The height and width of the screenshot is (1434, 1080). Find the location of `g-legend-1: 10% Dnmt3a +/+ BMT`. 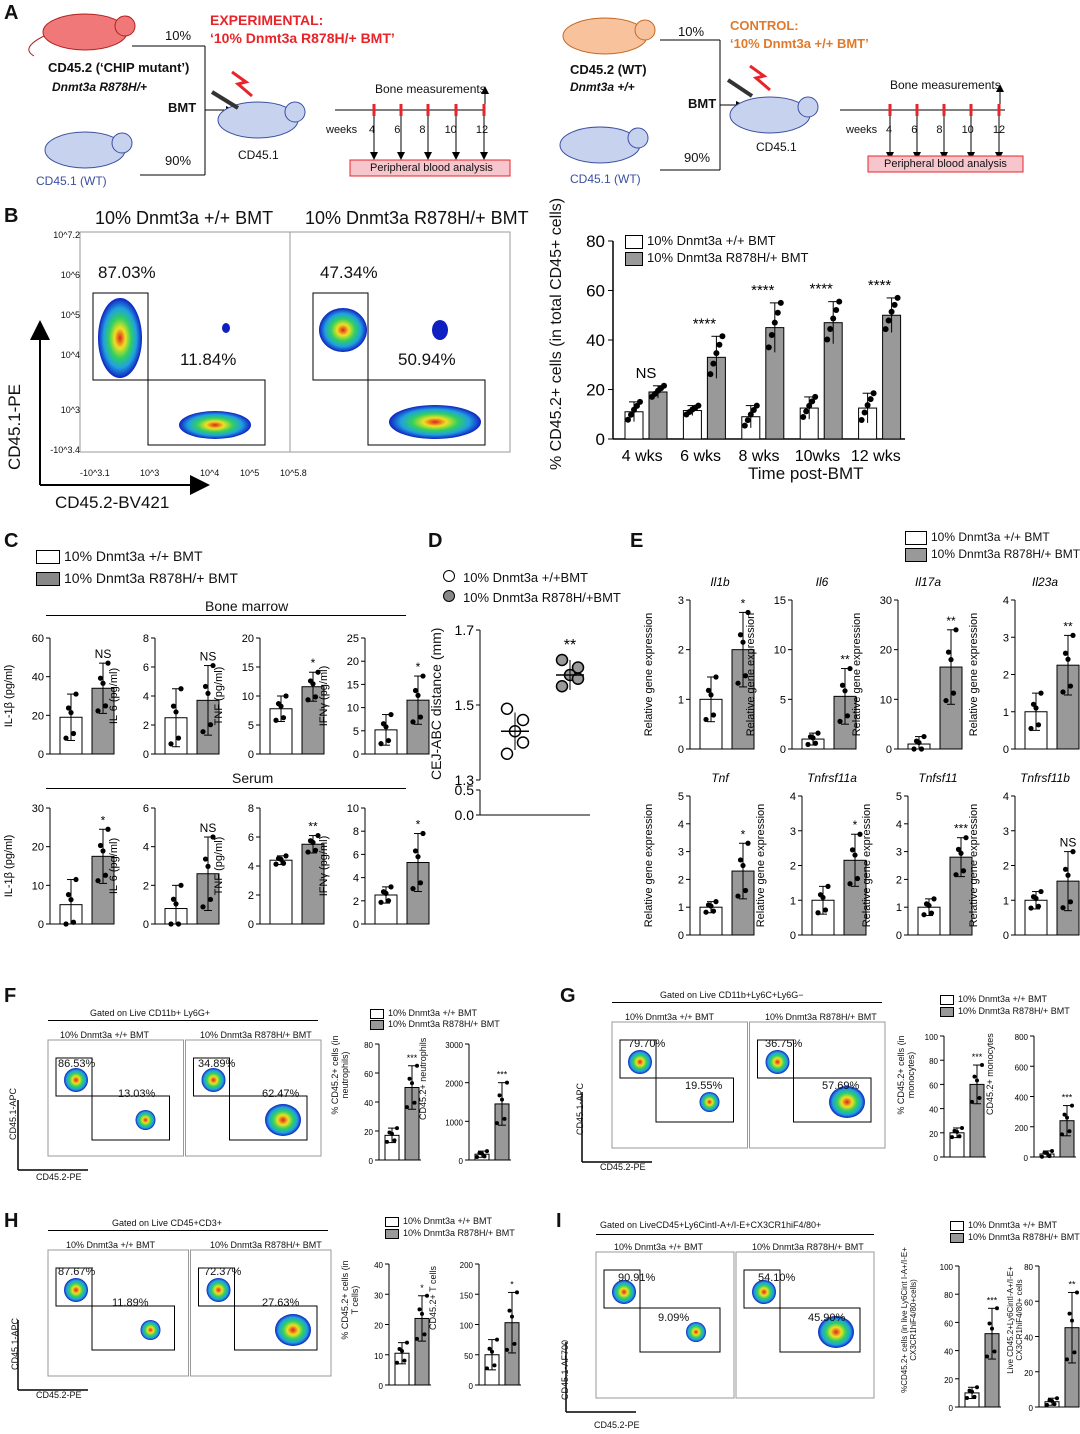

g-legend-1: 10% Dnmt3a +/+ BMT is located at coordinates (993, 999).